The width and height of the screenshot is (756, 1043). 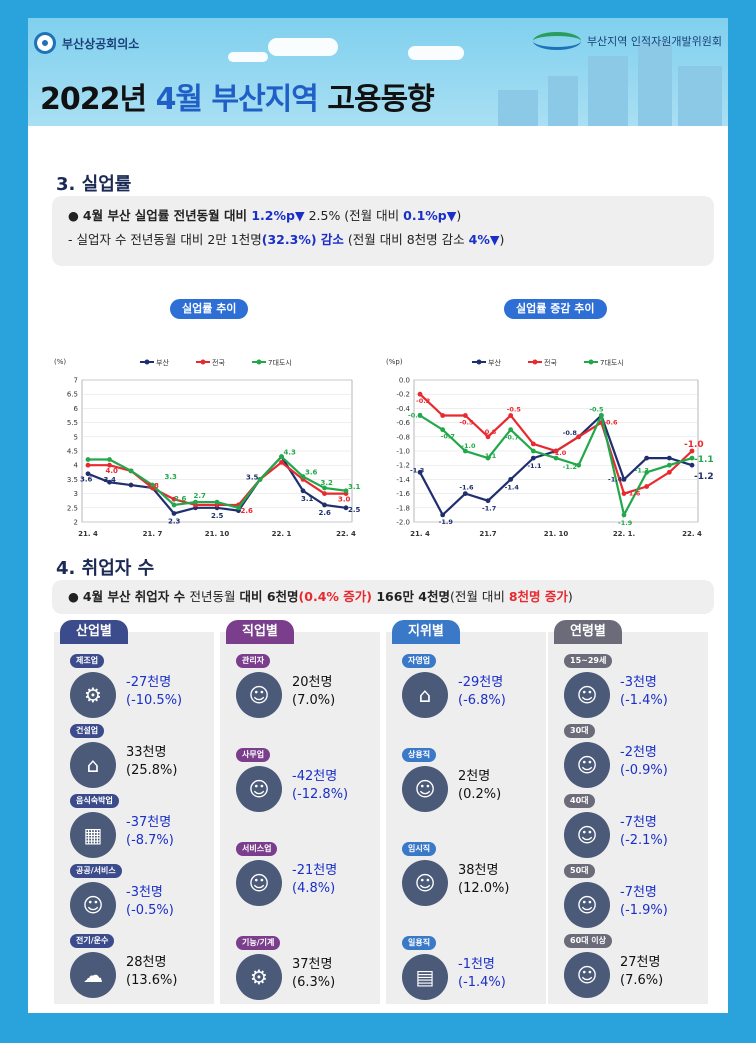 What do you see at coordinates (252, 477) in the screenshot?
I see `data-label: 3.5` at bounding box center [252, 477].